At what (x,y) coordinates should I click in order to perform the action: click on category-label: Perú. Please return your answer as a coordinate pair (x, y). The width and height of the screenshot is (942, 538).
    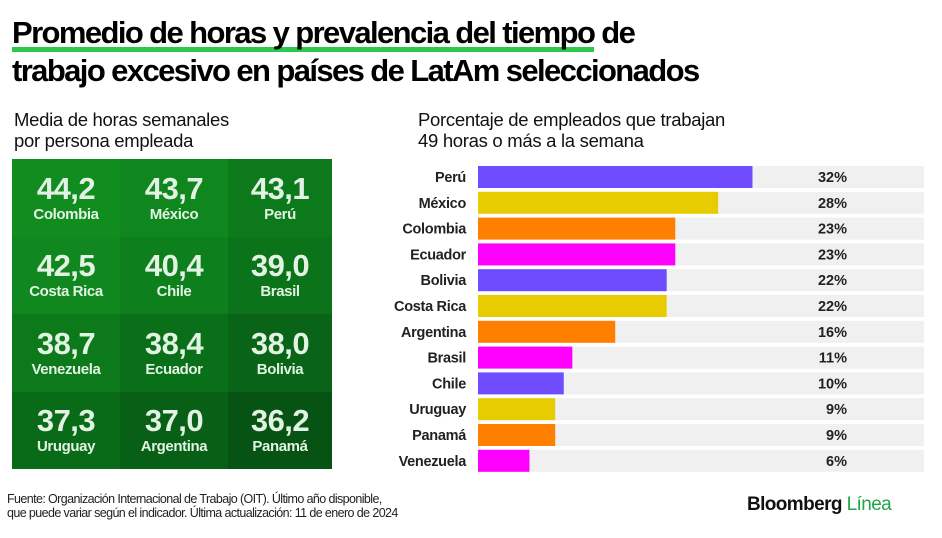
    Looking at the image, I should click on (450, 178).